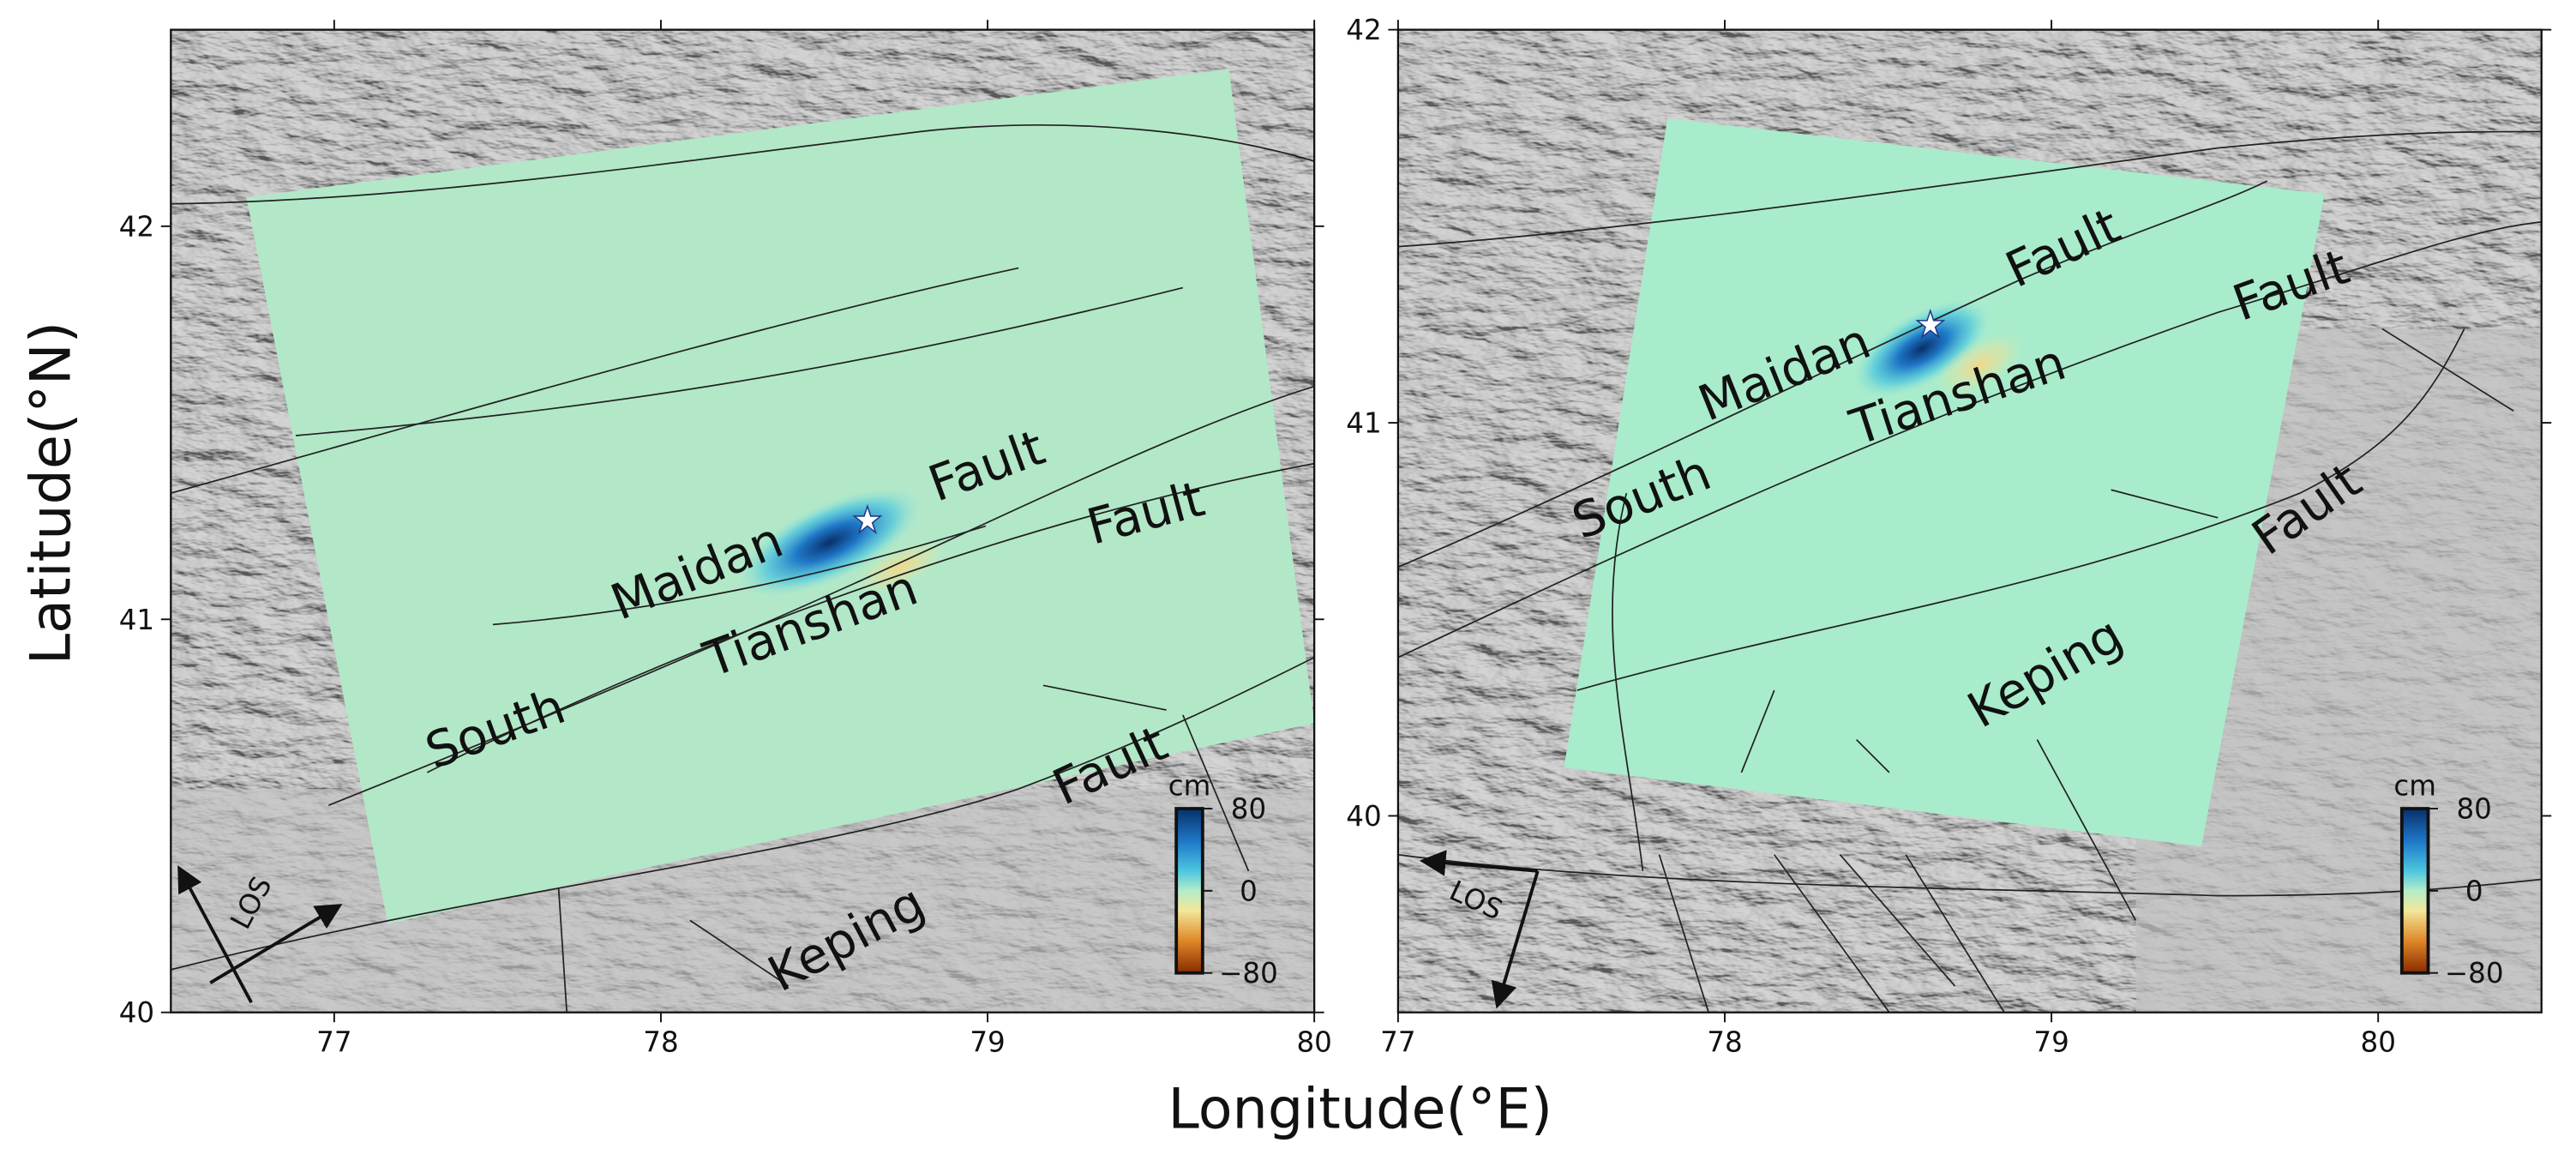  Describe the element at coordinates (1360, 1110) in the screenshot. I see `x-axis-label: Longitude(°E)` at that location.